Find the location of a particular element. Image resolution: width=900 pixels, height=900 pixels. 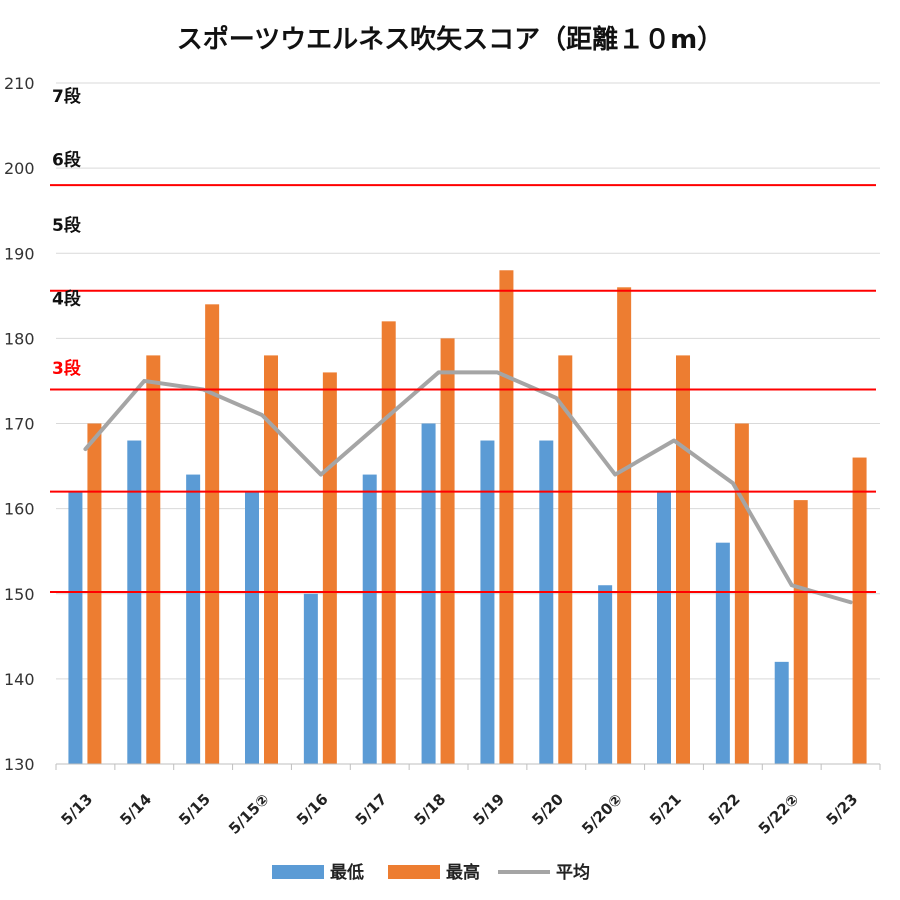

y-tick-label: 210 is located at coordinates (19, 83).